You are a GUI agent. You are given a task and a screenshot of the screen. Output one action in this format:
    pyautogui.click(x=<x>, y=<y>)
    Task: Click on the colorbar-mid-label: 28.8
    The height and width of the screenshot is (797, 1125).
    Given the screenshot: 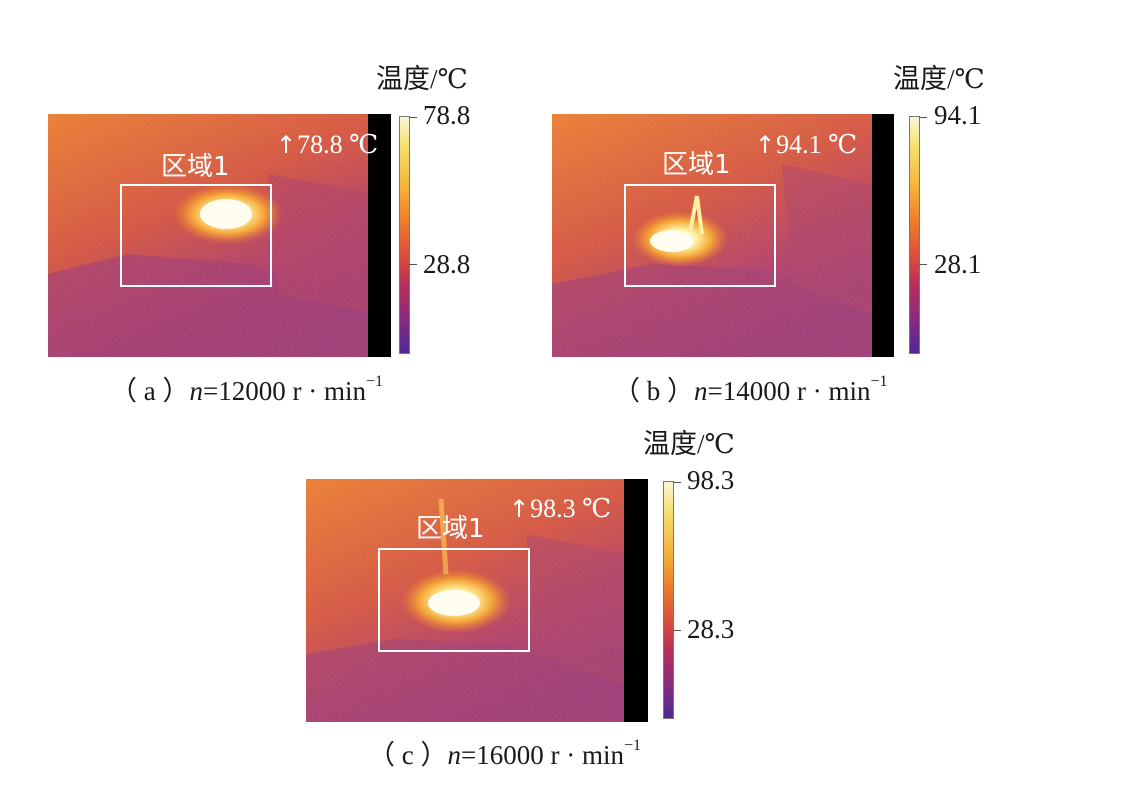 What is the action you would take?
    pyautogui.click(x=447, y=264)
    